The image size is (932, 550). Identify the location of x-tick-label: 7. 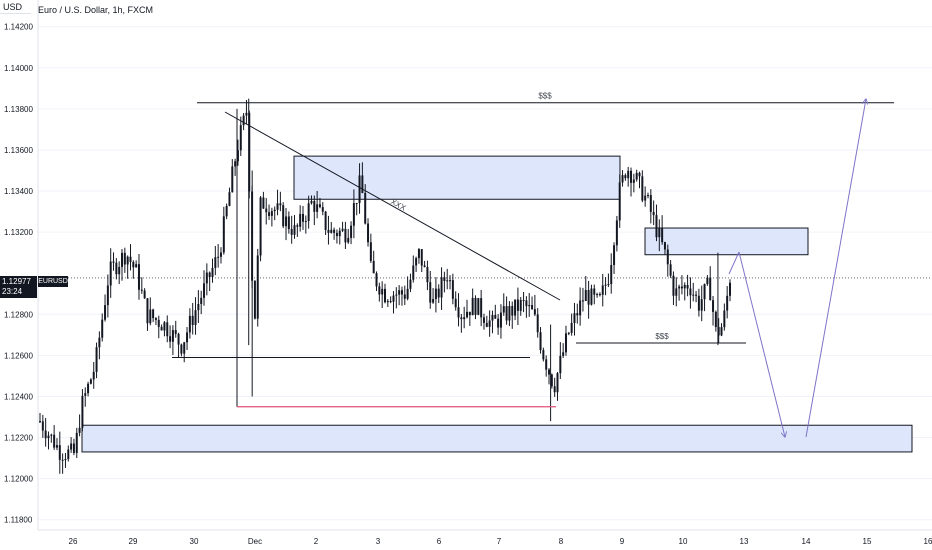
(499, 541).